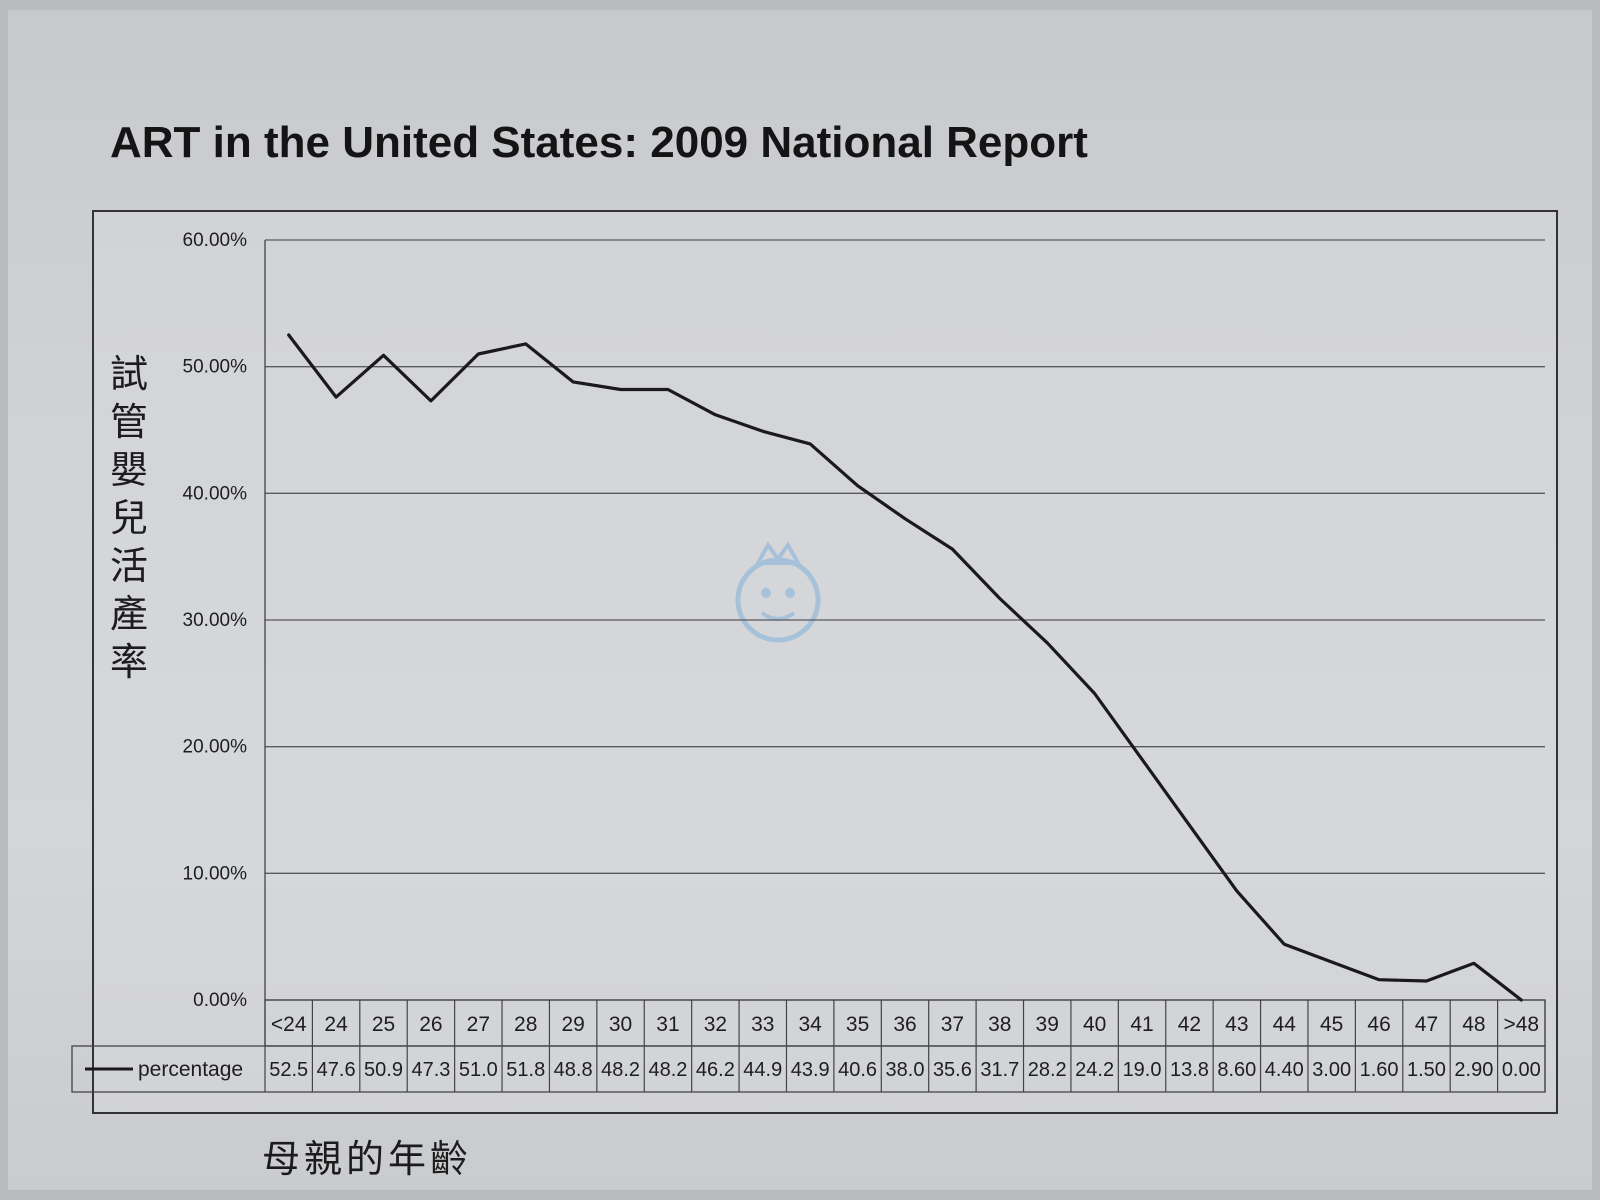 The height and width of the screenshot is (1200, 1600). What do you see at coordinates (762, 1070) in the screenshot?
I see `data-value-label: 44.9` at bounding box center [762, 1070].